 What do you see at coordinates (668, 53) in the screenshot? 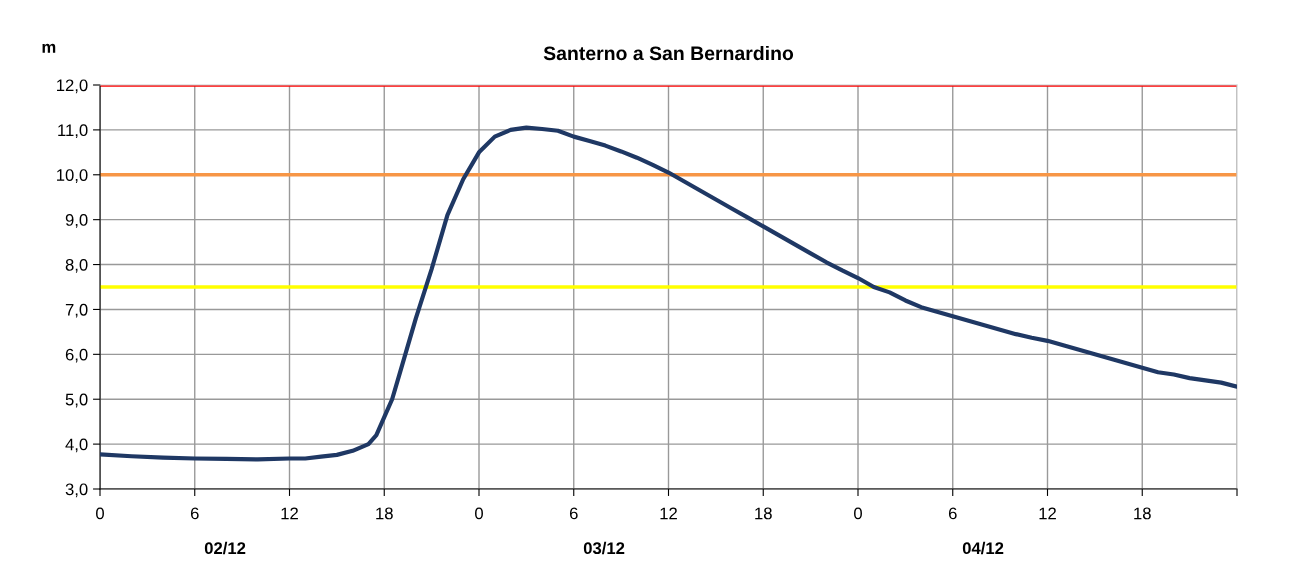
I see `chart-title: Santerno a San Bernardino` at bounding box center [668, 53].